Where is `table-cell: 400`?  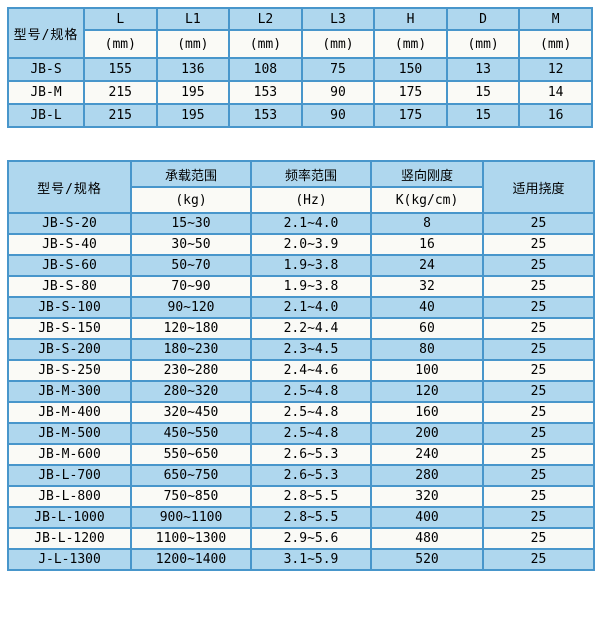 table-cell: 400 is located at coordinates (427, 517).